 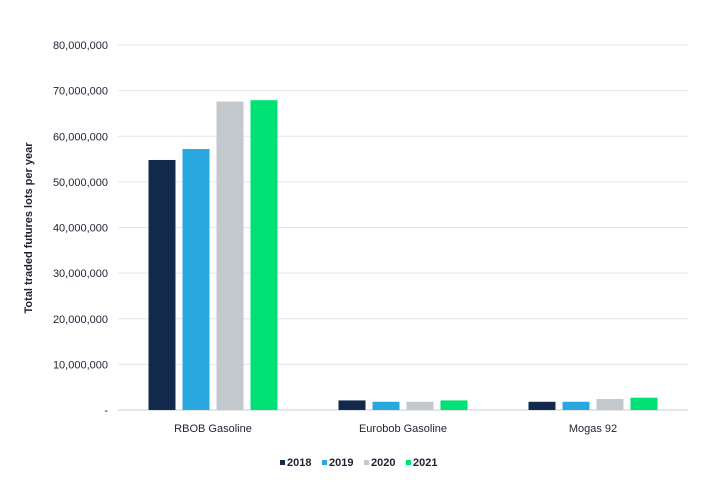 What do you see at coordinates (80, 183) in the screenshot?
I see `y-tick-label: 50,000,000` at bounding box center [80, 183].